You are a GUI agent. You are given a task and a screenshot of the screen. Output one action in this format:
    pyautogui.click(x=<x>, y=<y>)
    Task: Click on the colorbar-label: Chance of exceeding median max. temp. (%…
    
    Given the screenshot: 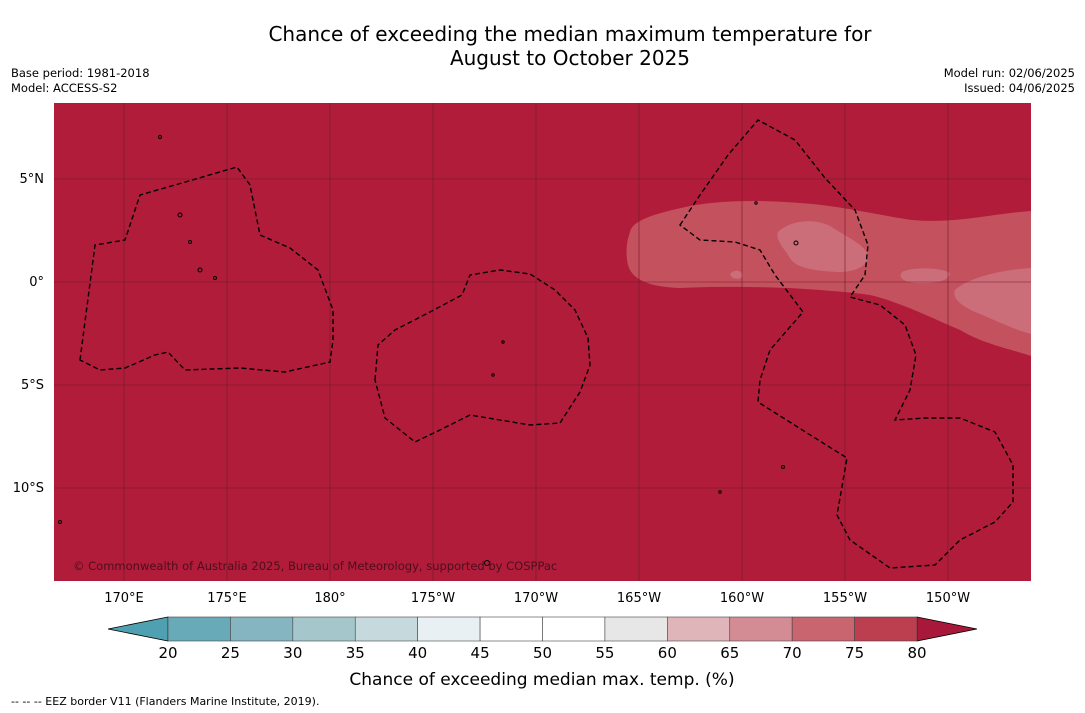 What is the action you would take?
    pyautogui.click(x=541, y=680)
    